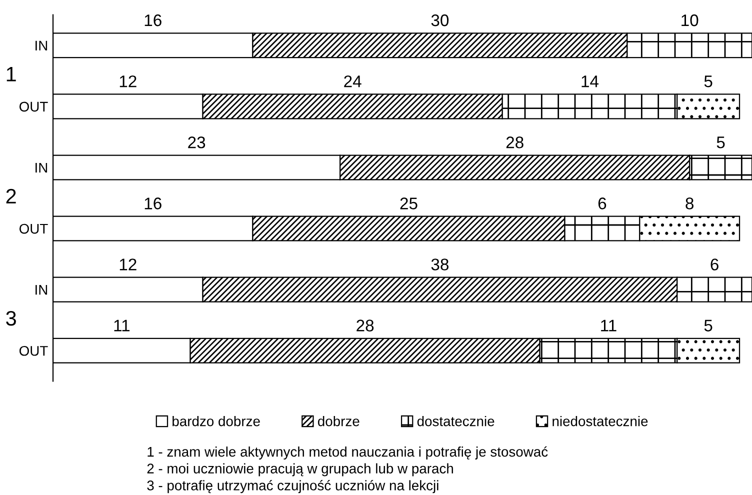 The image size is (752, 495). What do you see at coordinates (339, 421) in the screenshot?
I see `legend-label: dobrze` at bounding box center [339, 421].